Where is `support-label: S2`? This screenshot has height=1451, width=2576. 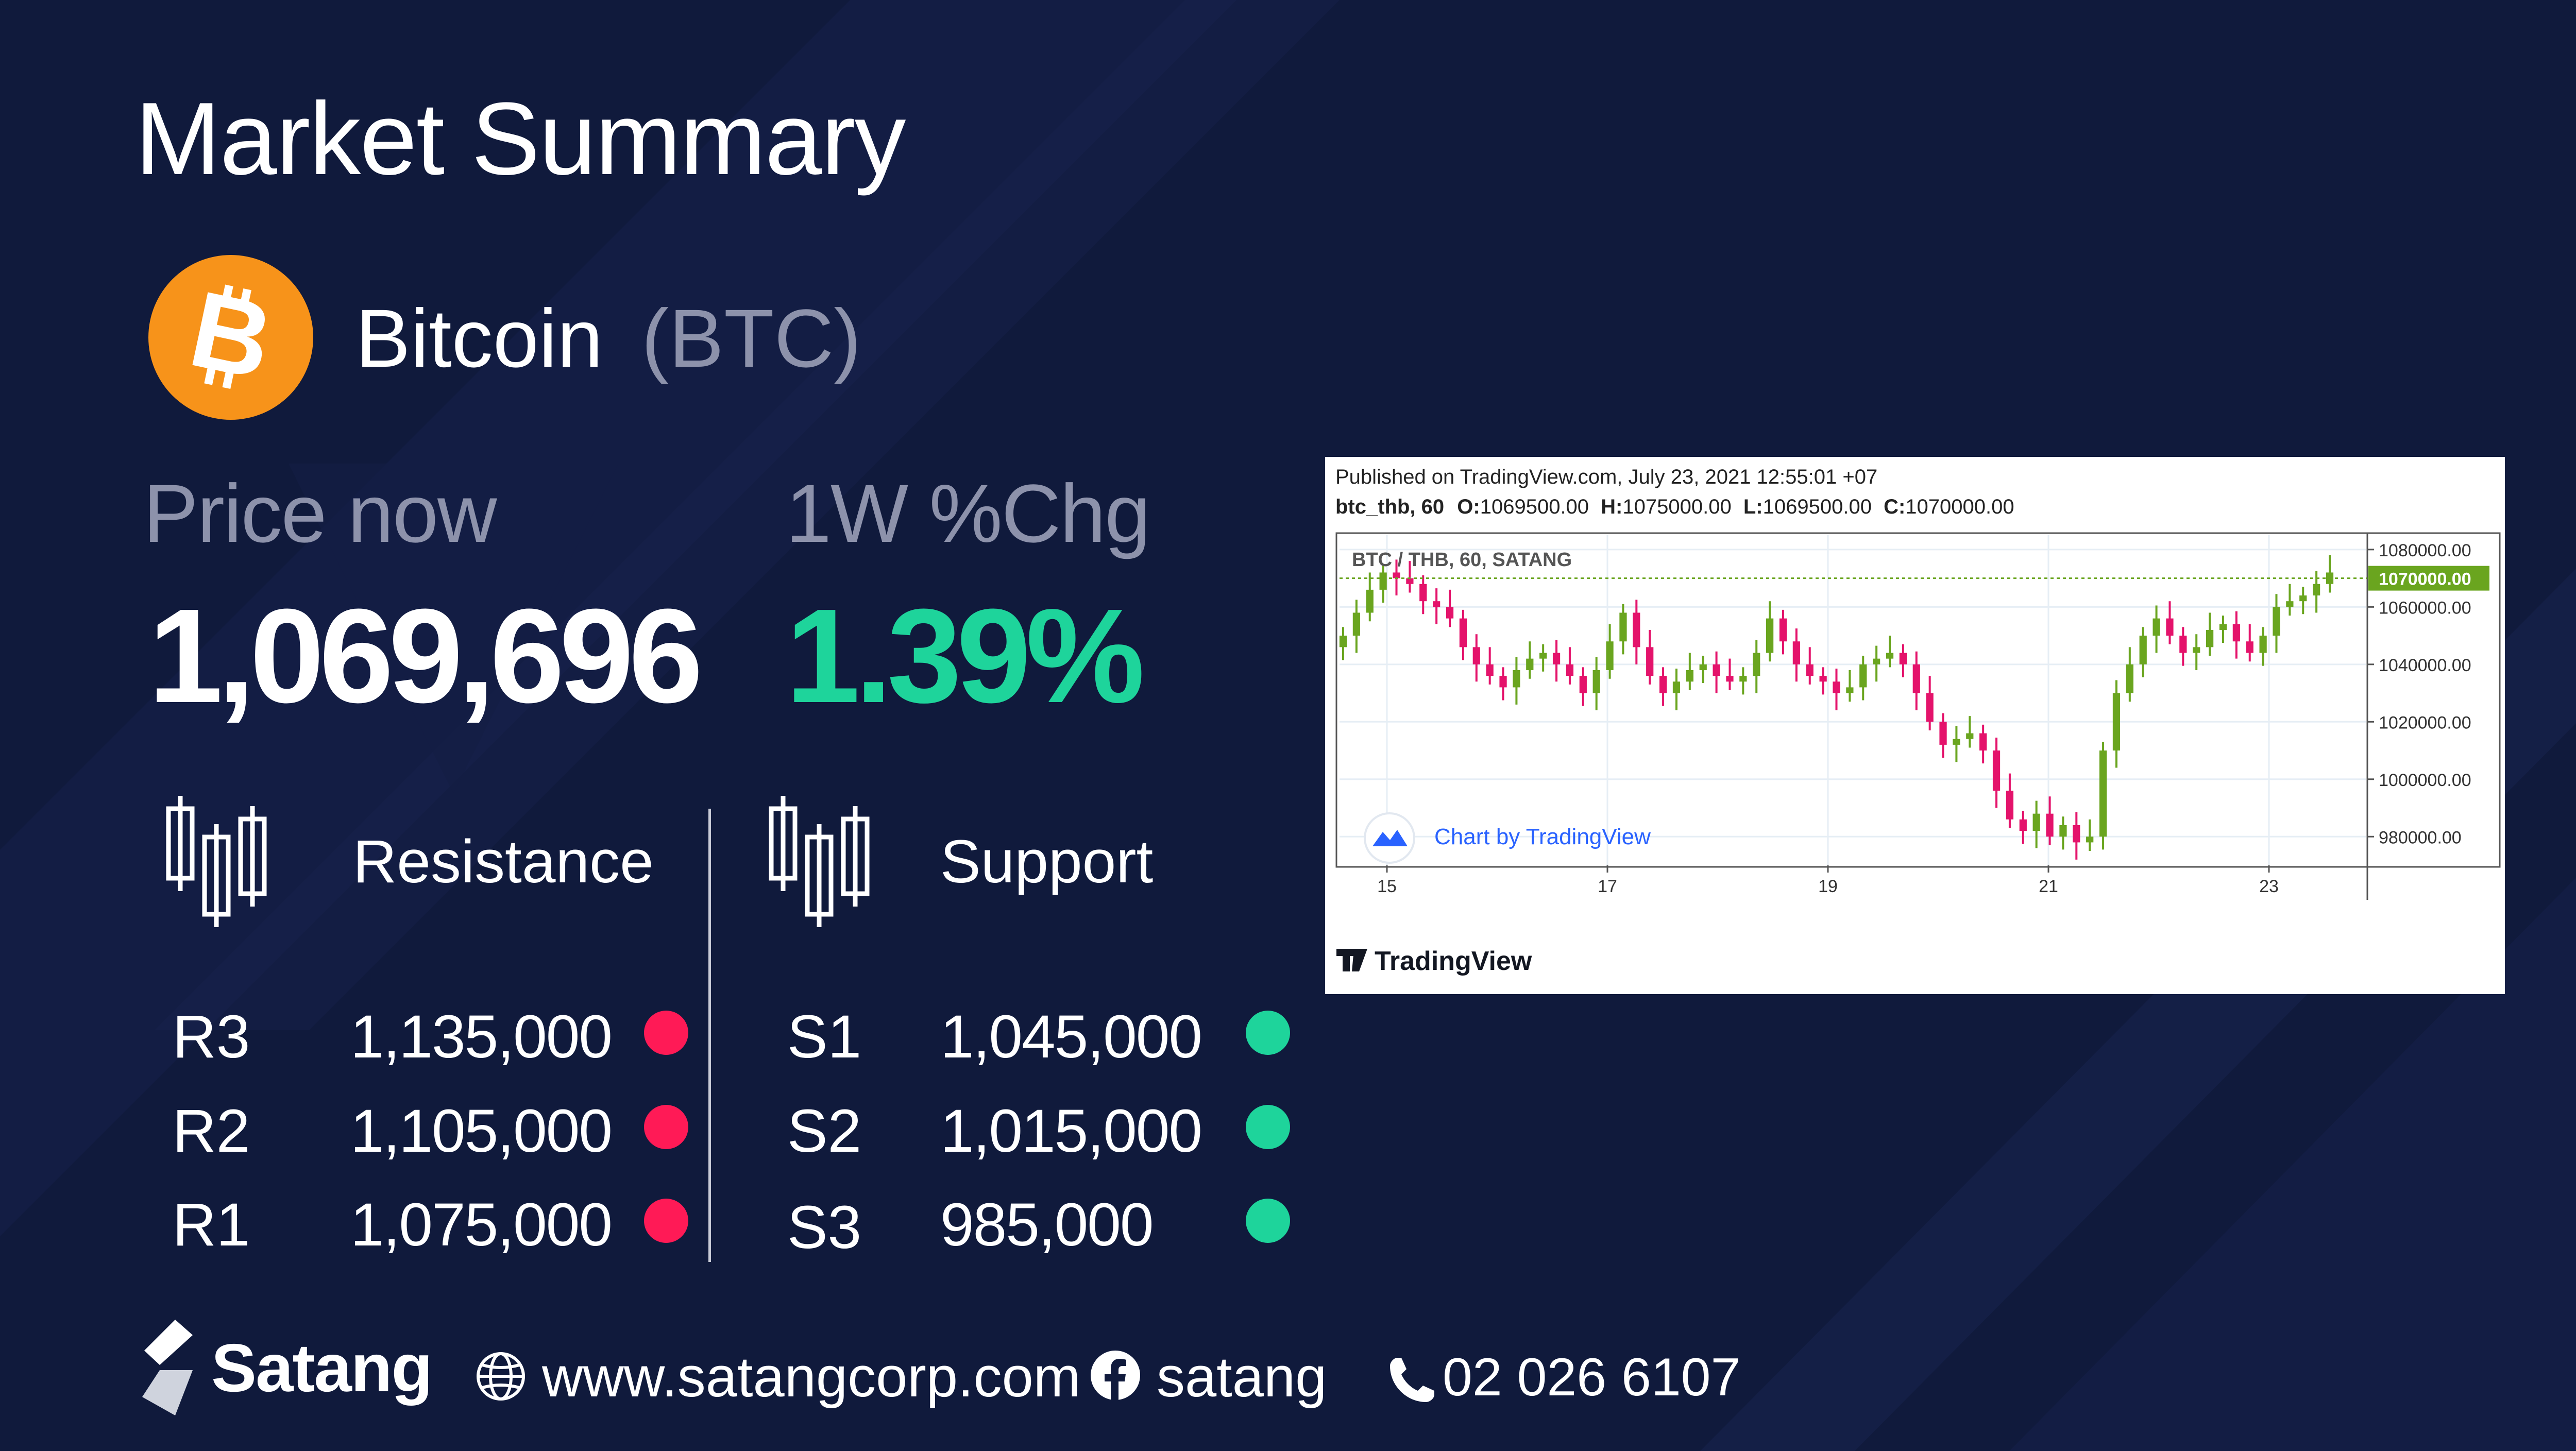 support-label: S2 is located at coordinates (824, 1131).